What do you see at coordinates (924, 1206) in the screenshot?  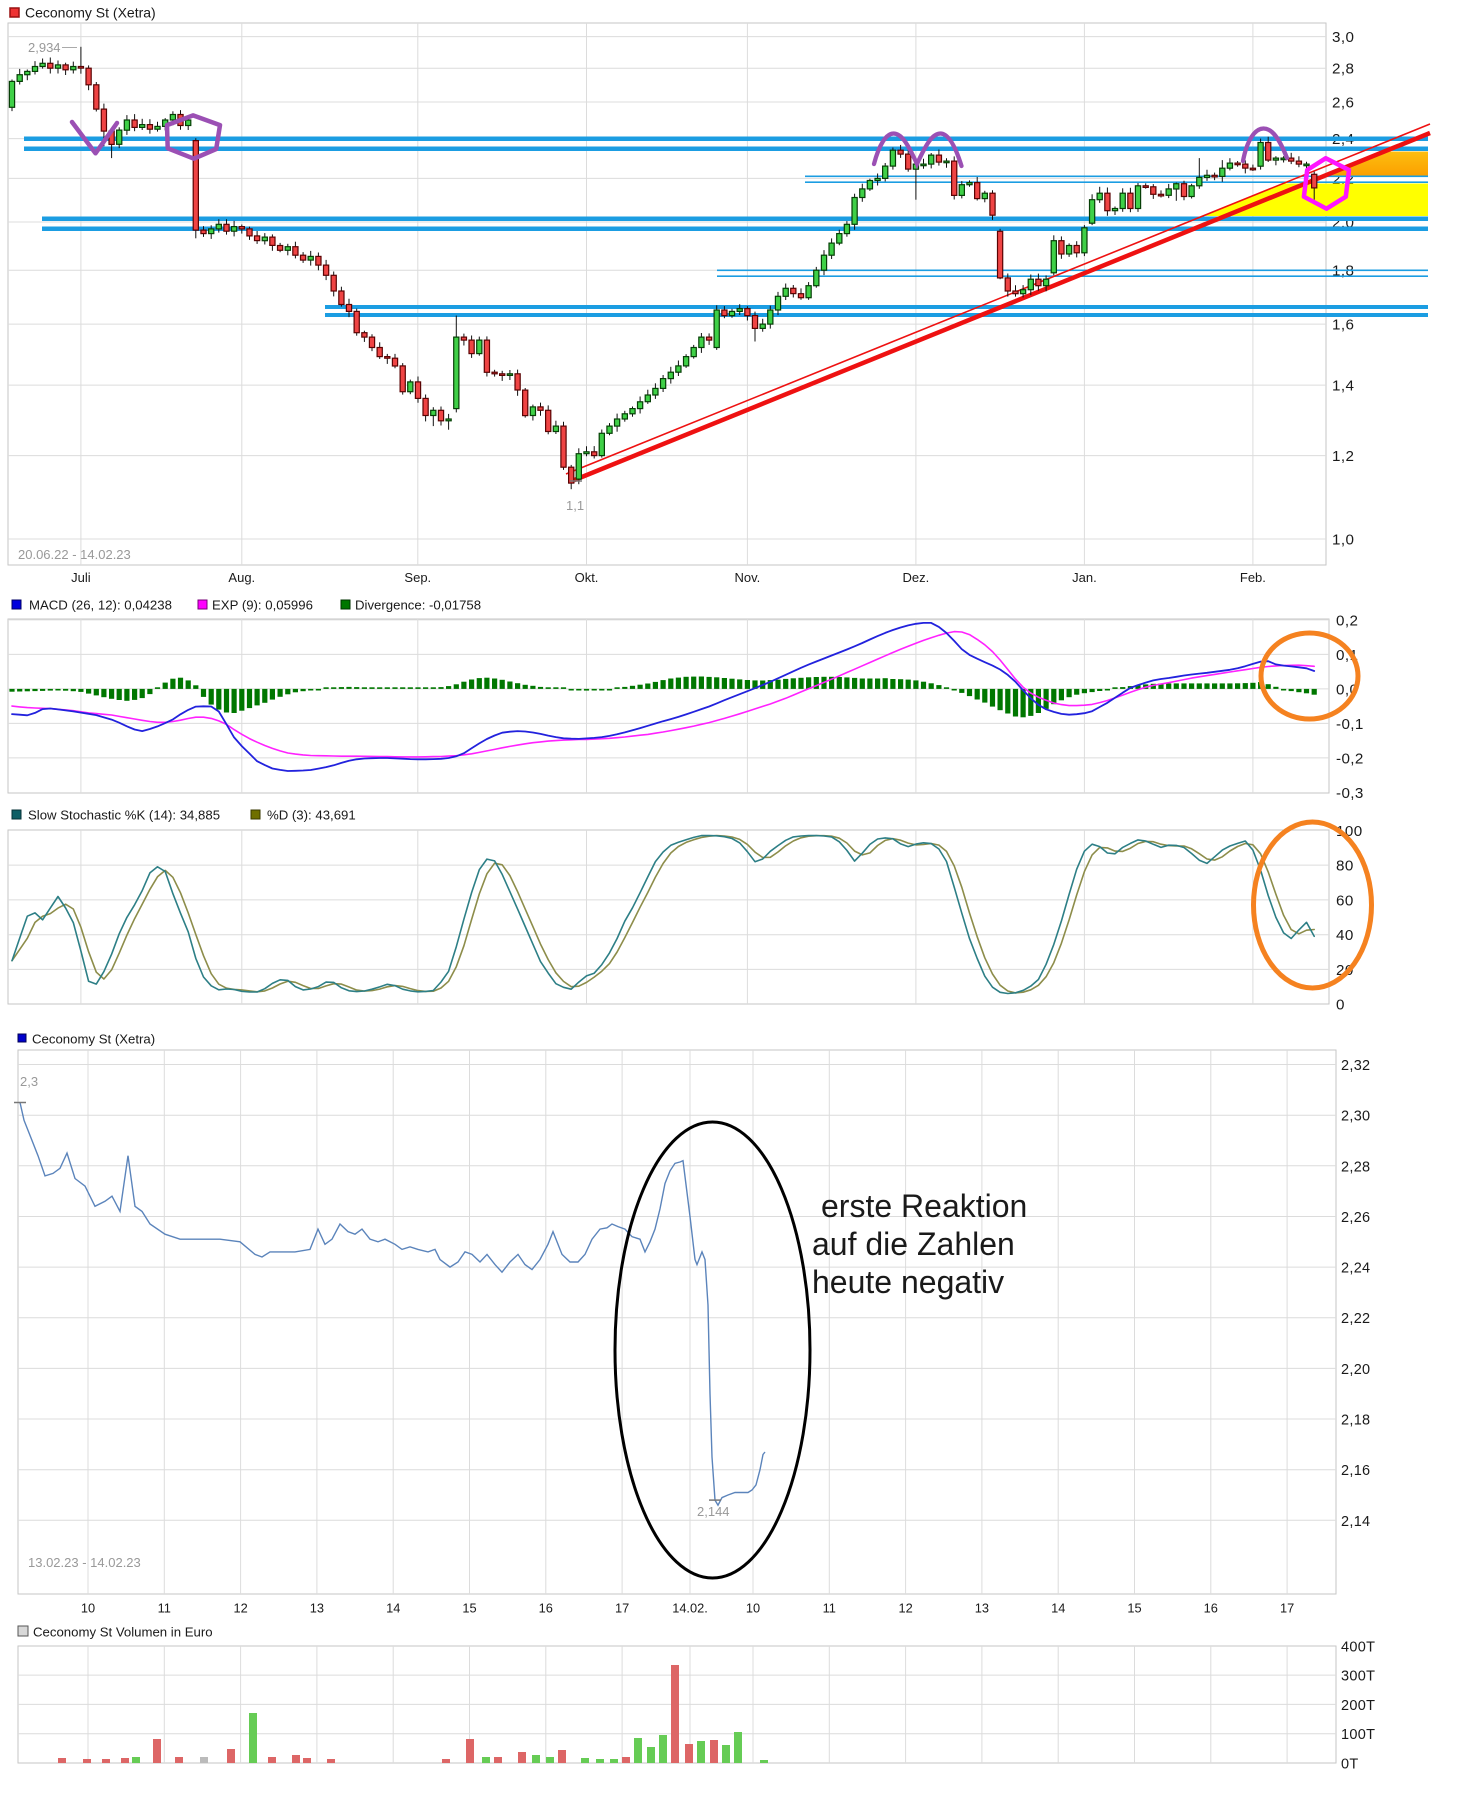 I see `svg-text: erste Reaktion` at bounding box center [924, 1206].